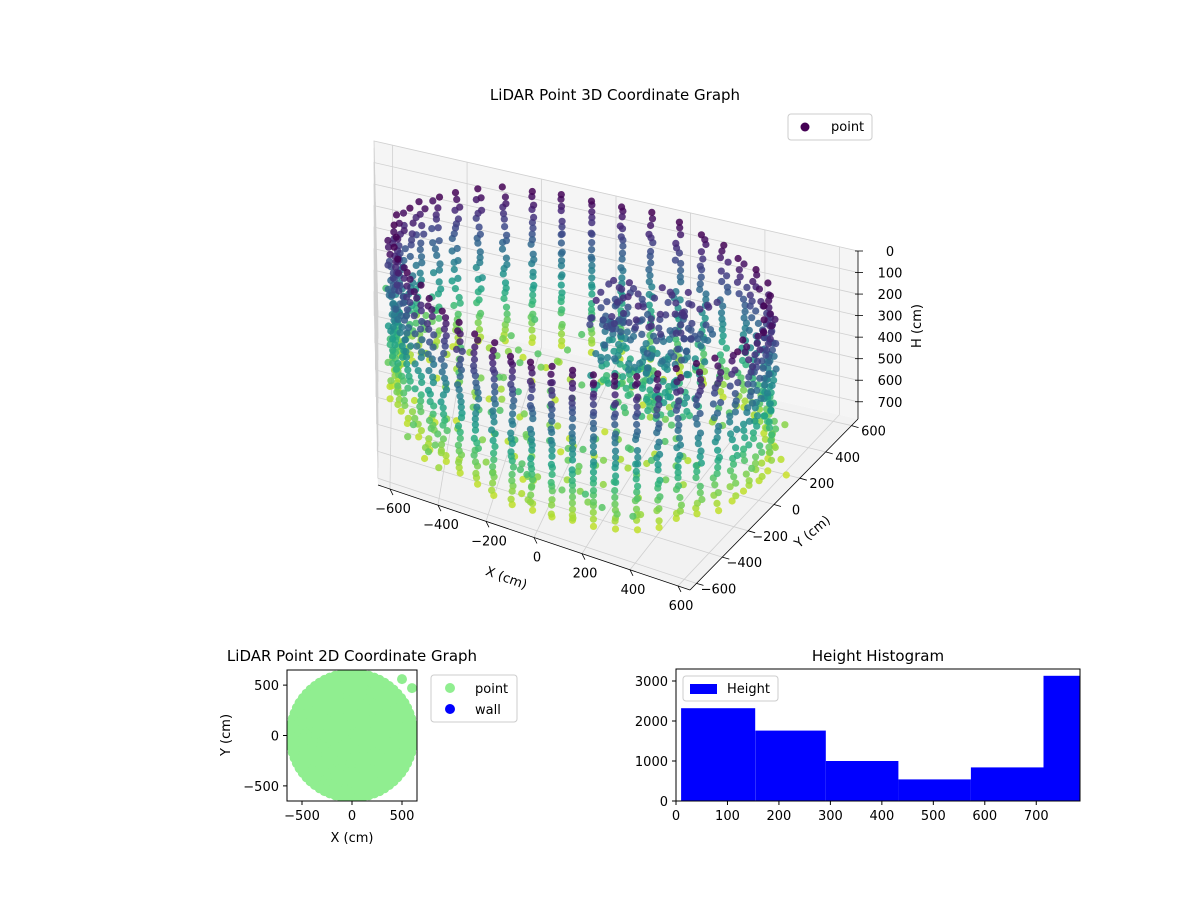 This screenshot has width=1200, height=900. I want to click on y-tick-label: −500, so click(261, 787).